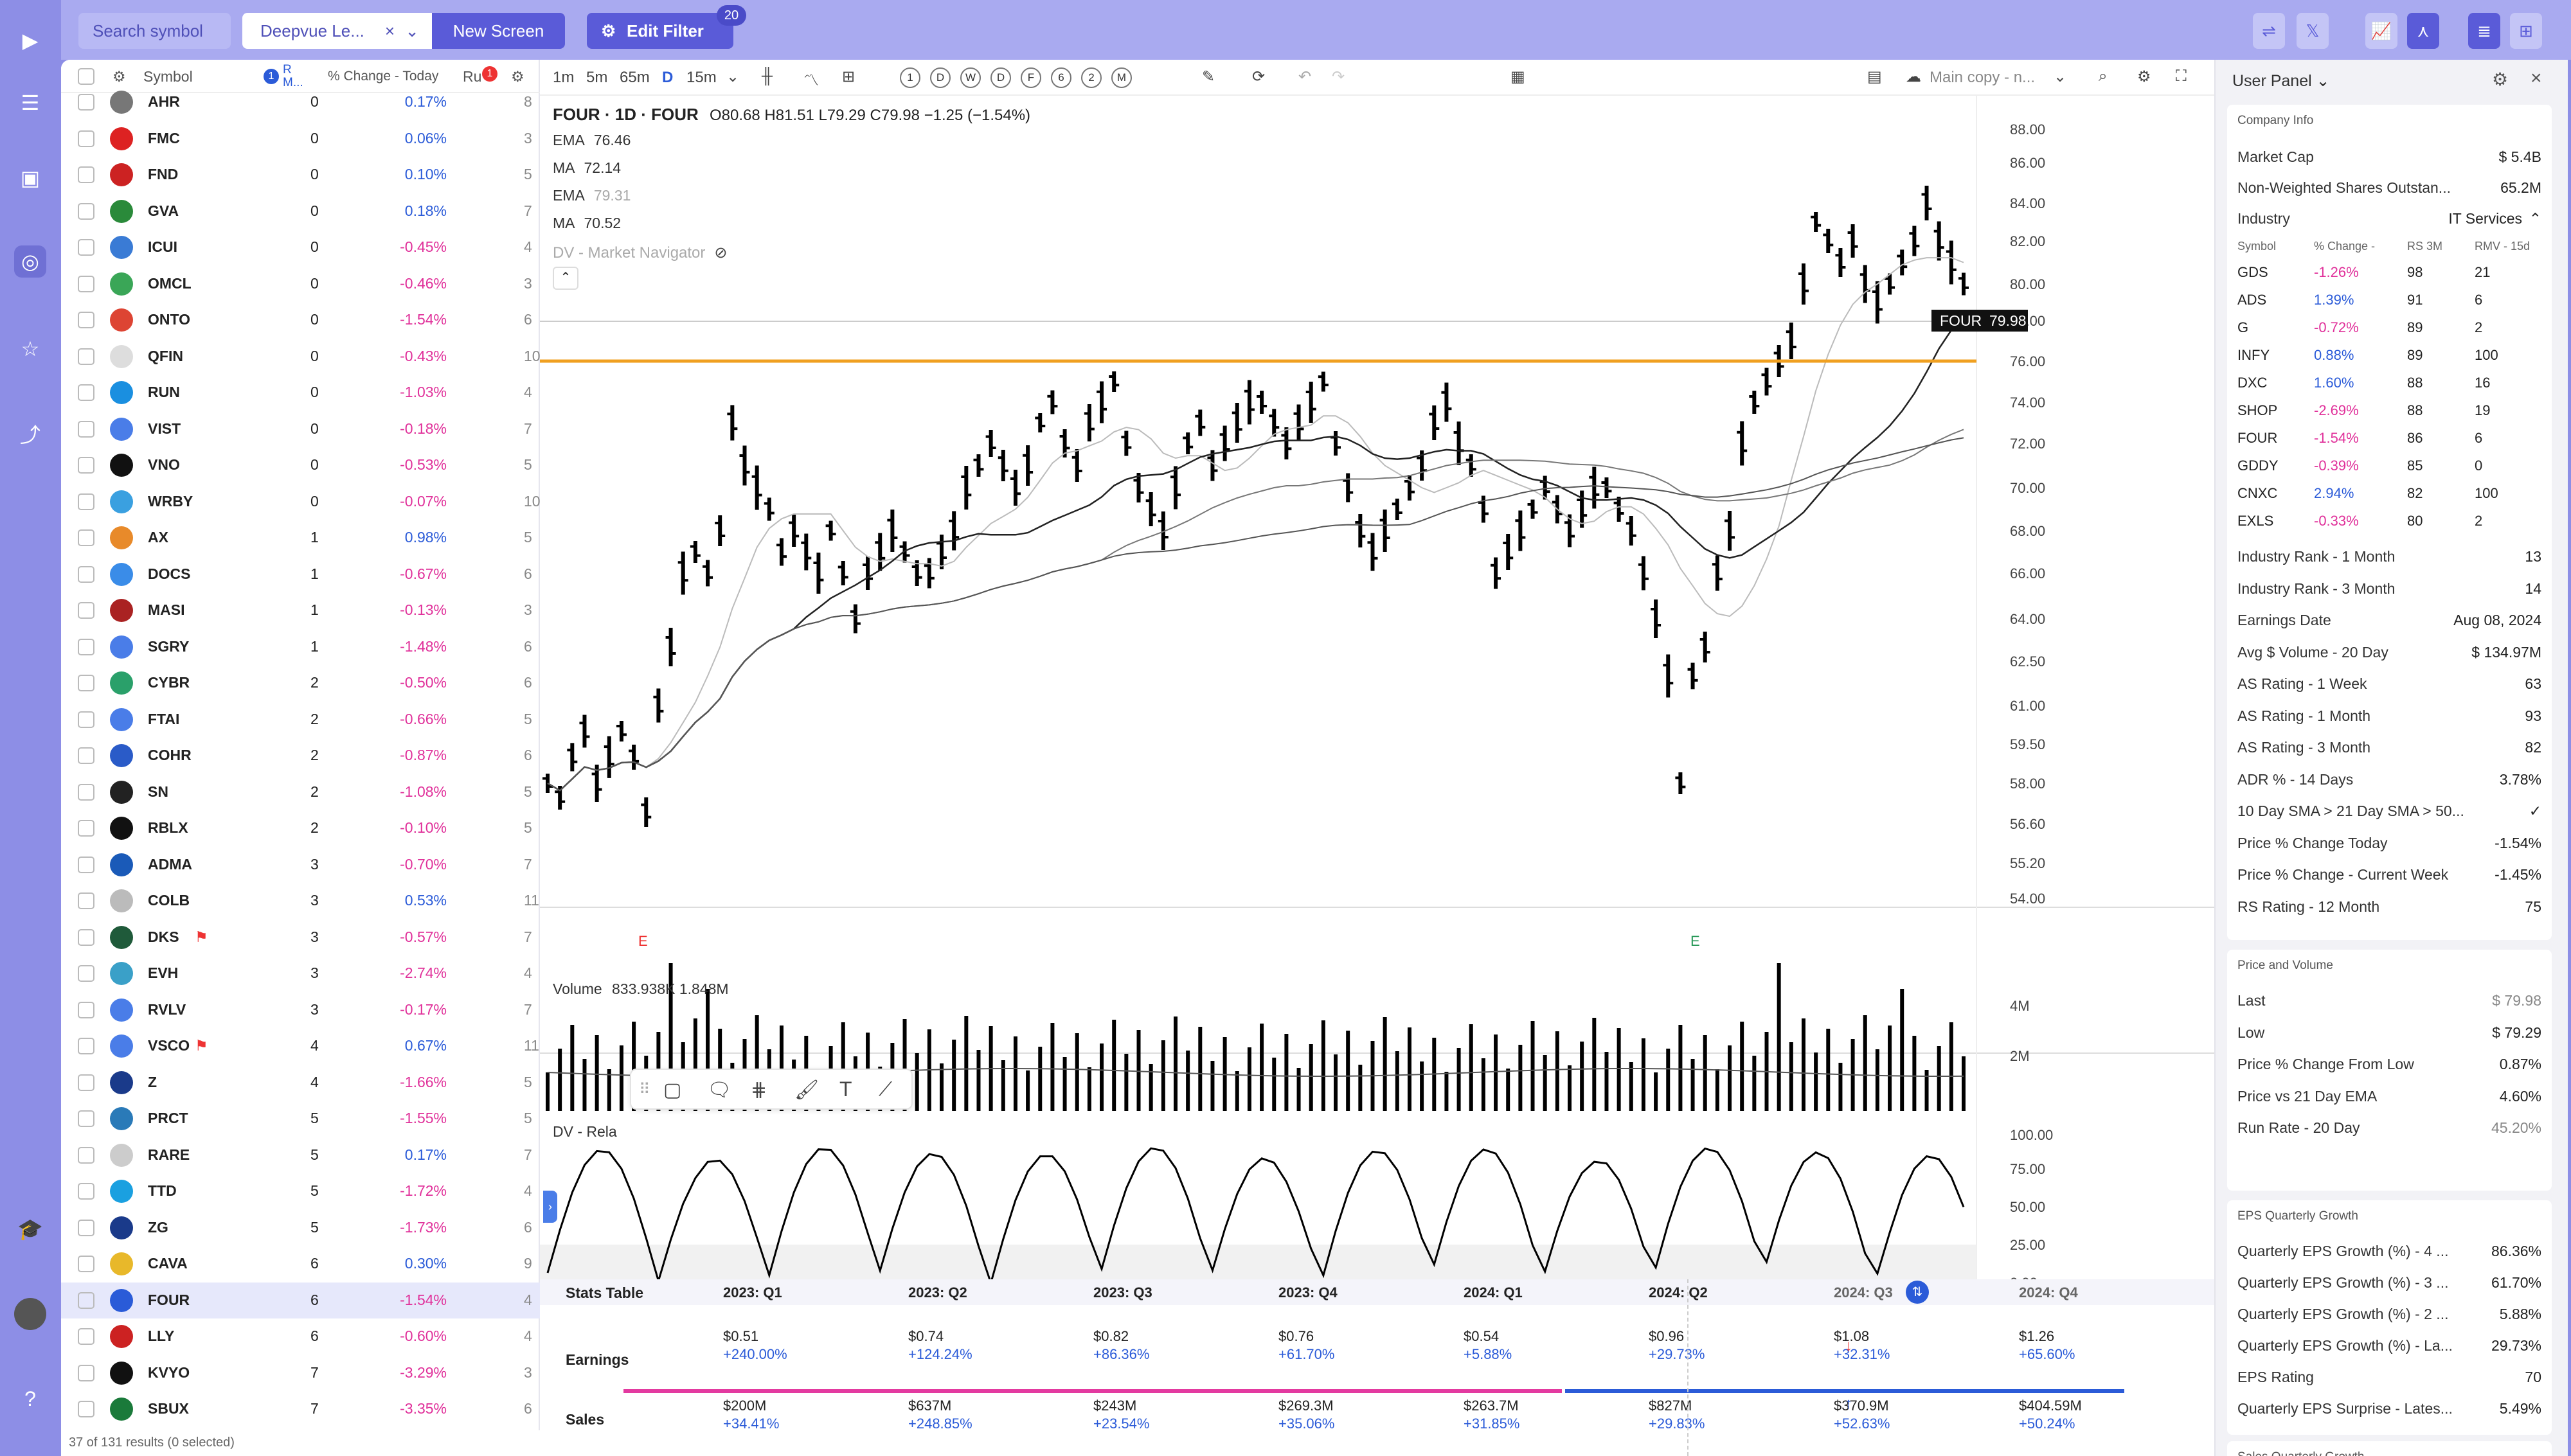 This screenshot has height=1456, width=2571. Describe the element at coordinates (2526, 31) in the screenshot. I see `grid-view-icon: ⊞` at that location.